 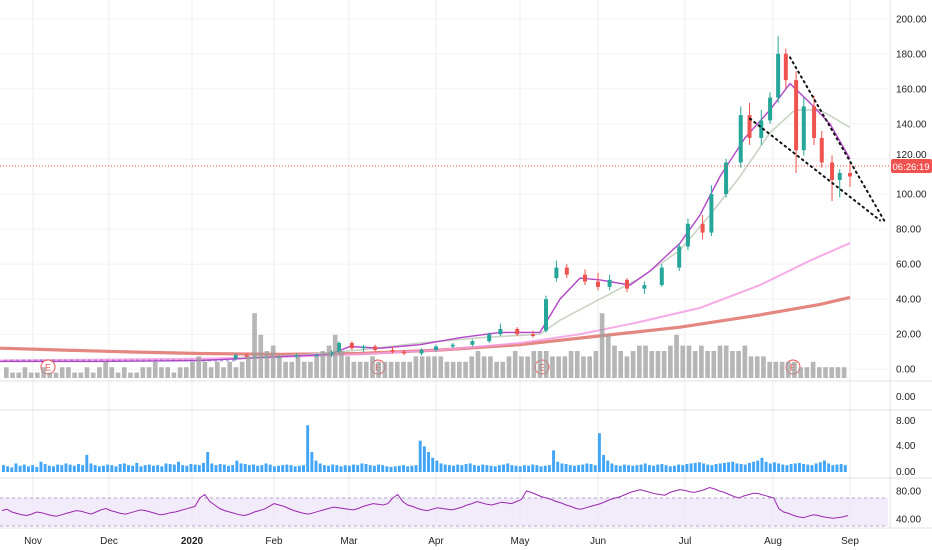 What do you see at coordinates (425, 345) in the screenshot?
I see `volume-panel` at bounding box center [425, 345].